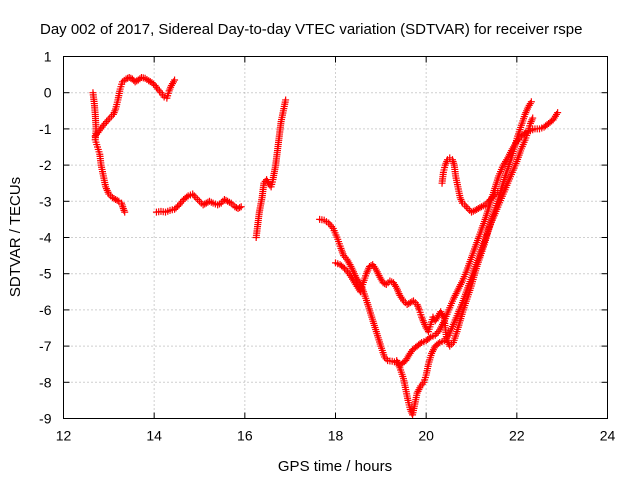  I want to click on x-tick-label: 16, so click(245, 436).